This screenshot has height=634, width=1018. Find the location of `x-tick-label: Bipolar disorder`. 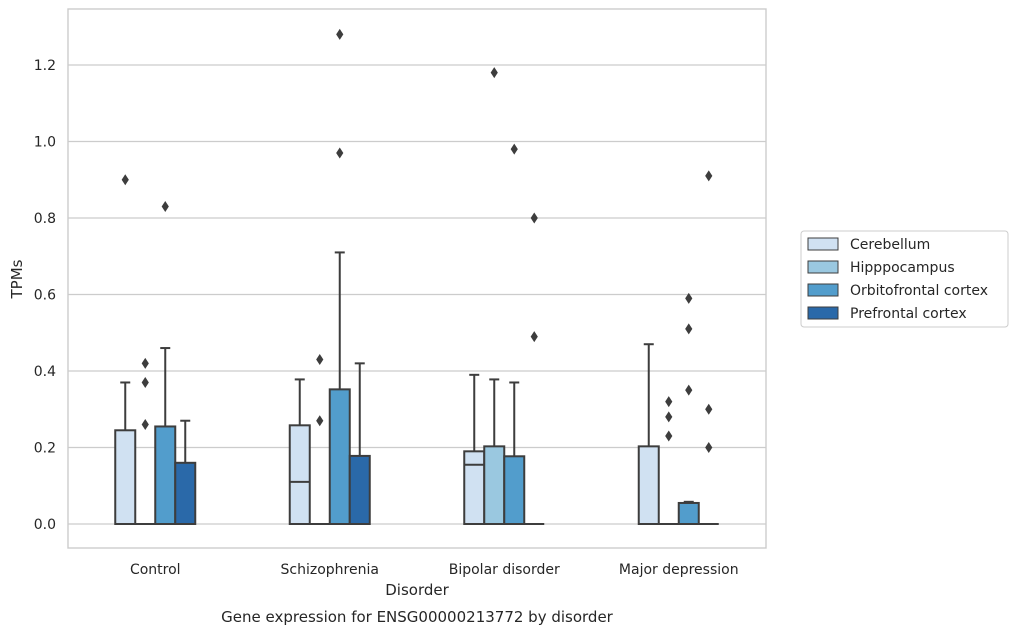

x-tick-label: Bipolar disorder is located at coordinates (504, 570).